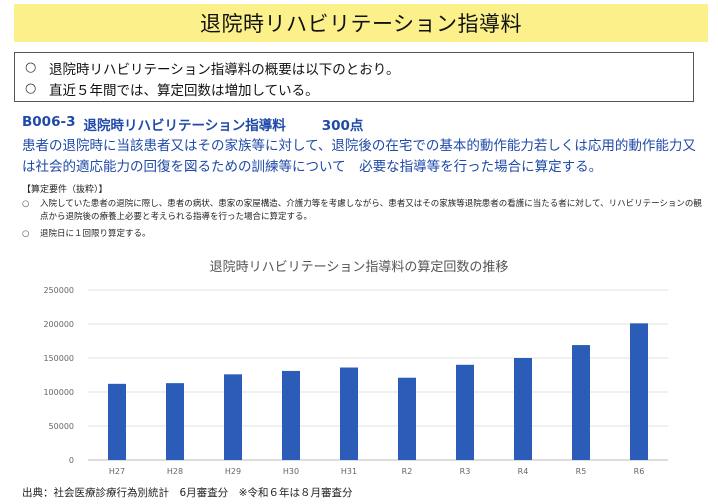 Image resolution: width=718 pixels, height=504 pixels. Describe the element at coordinates (95, 234) in the screenshot. I see `requirement-text: 退院日に１回限り算定する。` at that location.